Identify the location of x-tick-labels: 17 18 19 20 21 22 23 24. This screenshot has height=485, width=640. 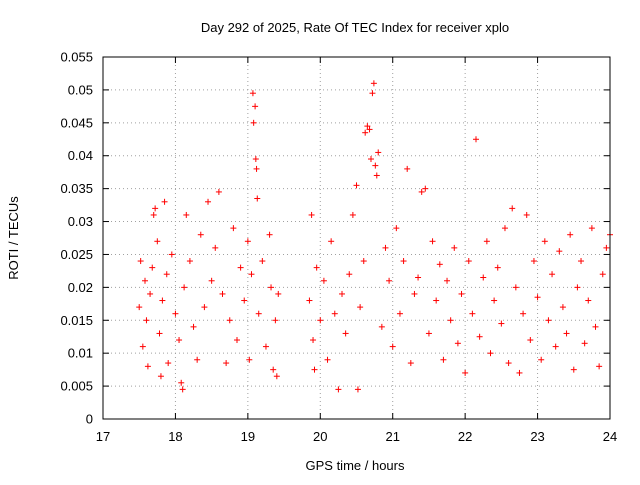
(356, 436).